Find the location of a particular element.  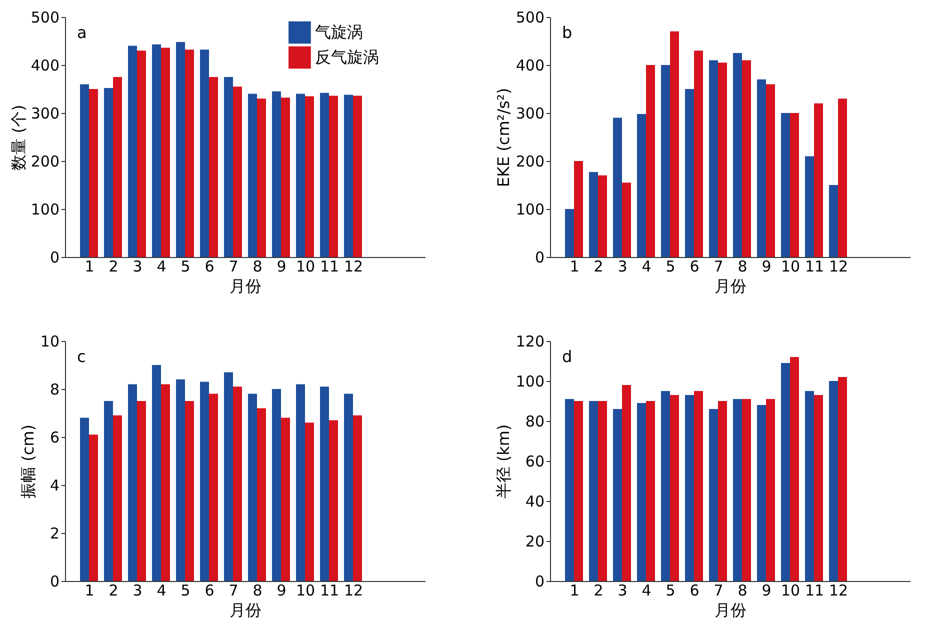

annotation: b is located at coordinates (567, 32).